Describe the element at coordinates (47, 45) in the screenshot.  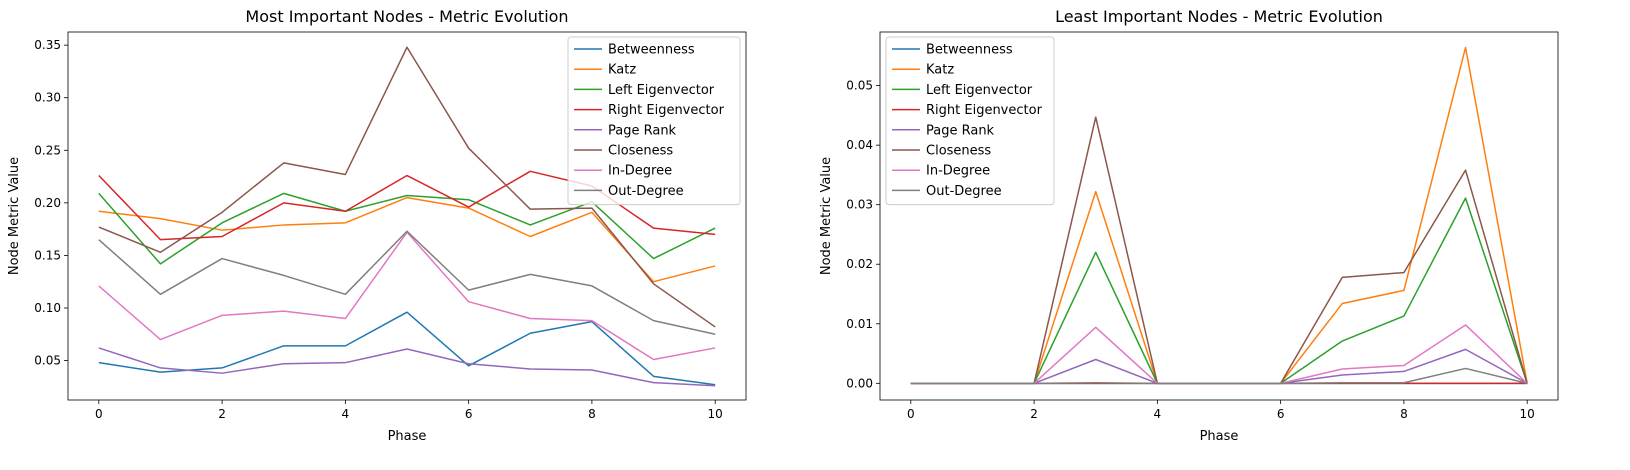
I see `y-tick-label: 0.35` at that location.